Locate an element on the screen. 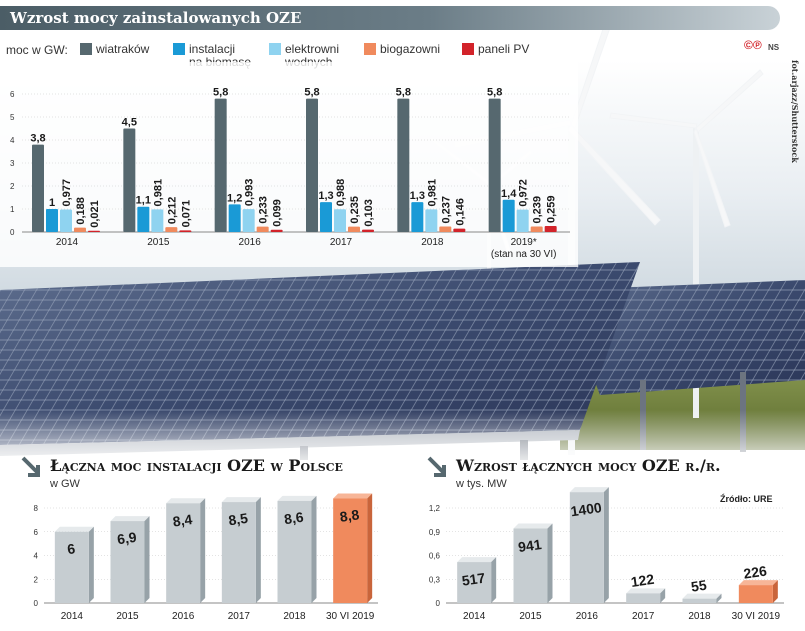  x-tick-label: 30 VI 2019 is located at coordinates (350, 616).